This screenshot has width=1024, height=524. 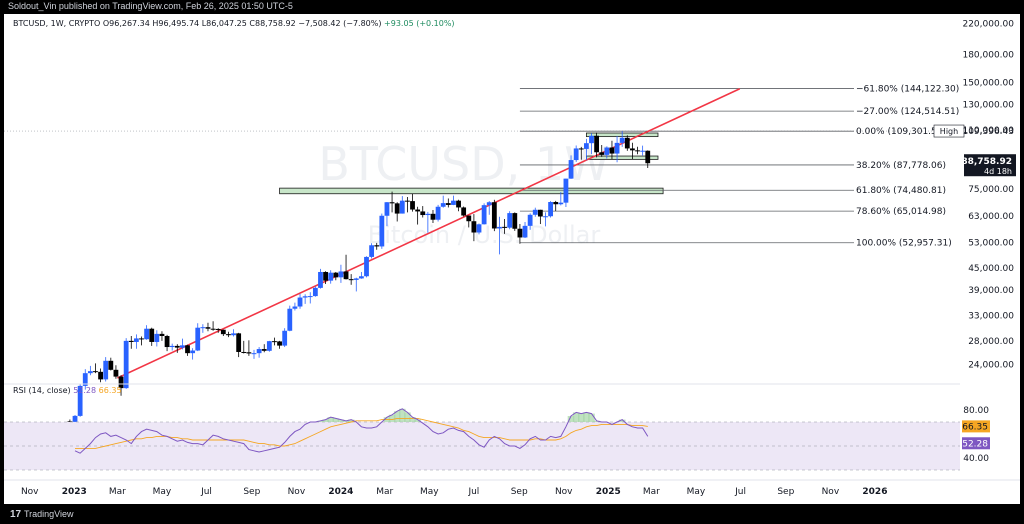 I want to click on low-value: L86,047.25, so click(x=224, y=23).